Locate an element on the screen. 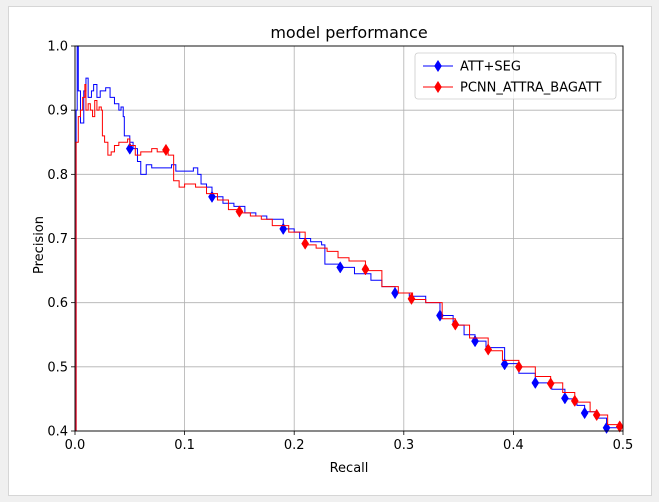 This screenshot has height=502, width=659. y-tick-label: 0.5 is located at coordinates (57, 367).